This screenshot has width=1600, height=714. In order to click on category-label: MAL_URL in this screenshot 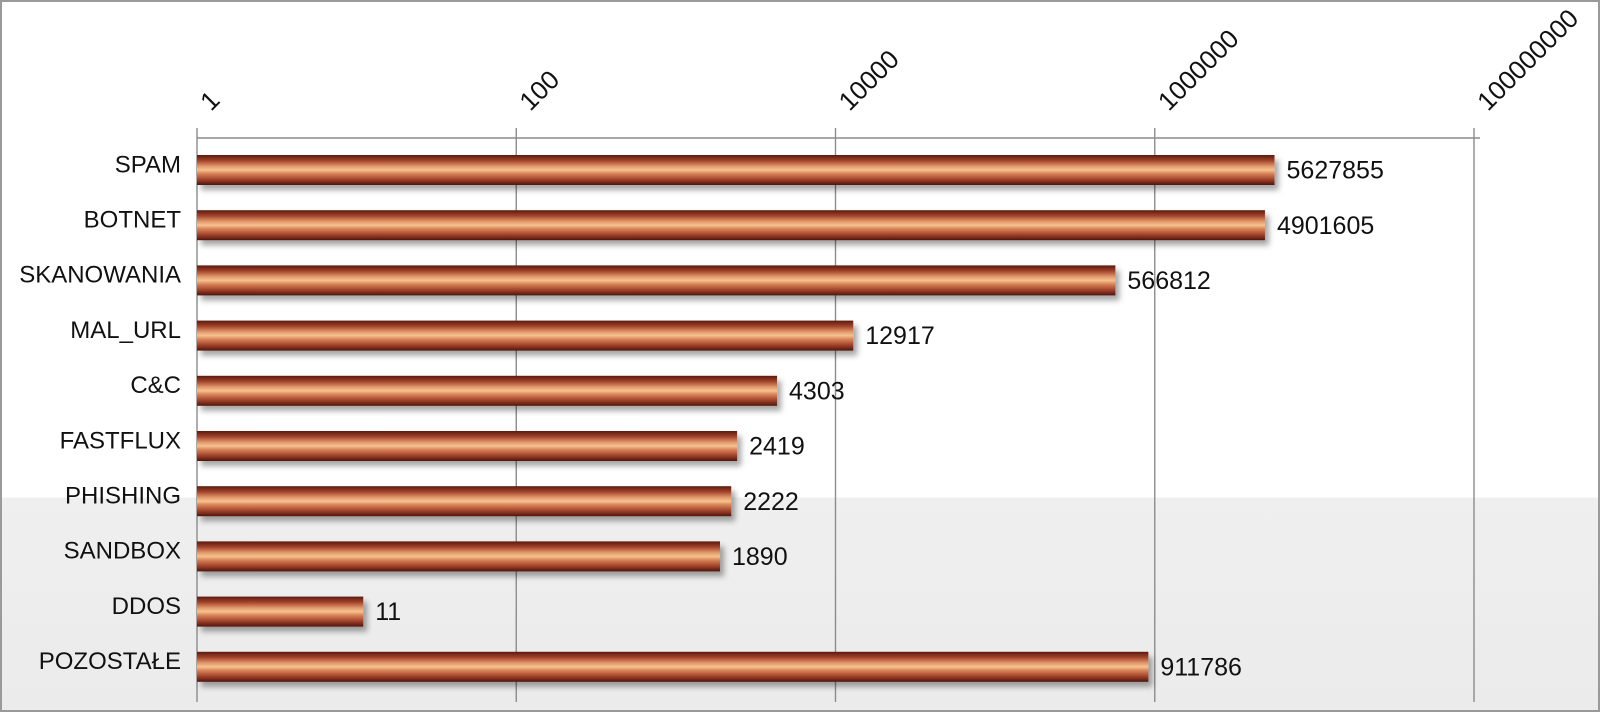, I will do `click(125, 330)`.